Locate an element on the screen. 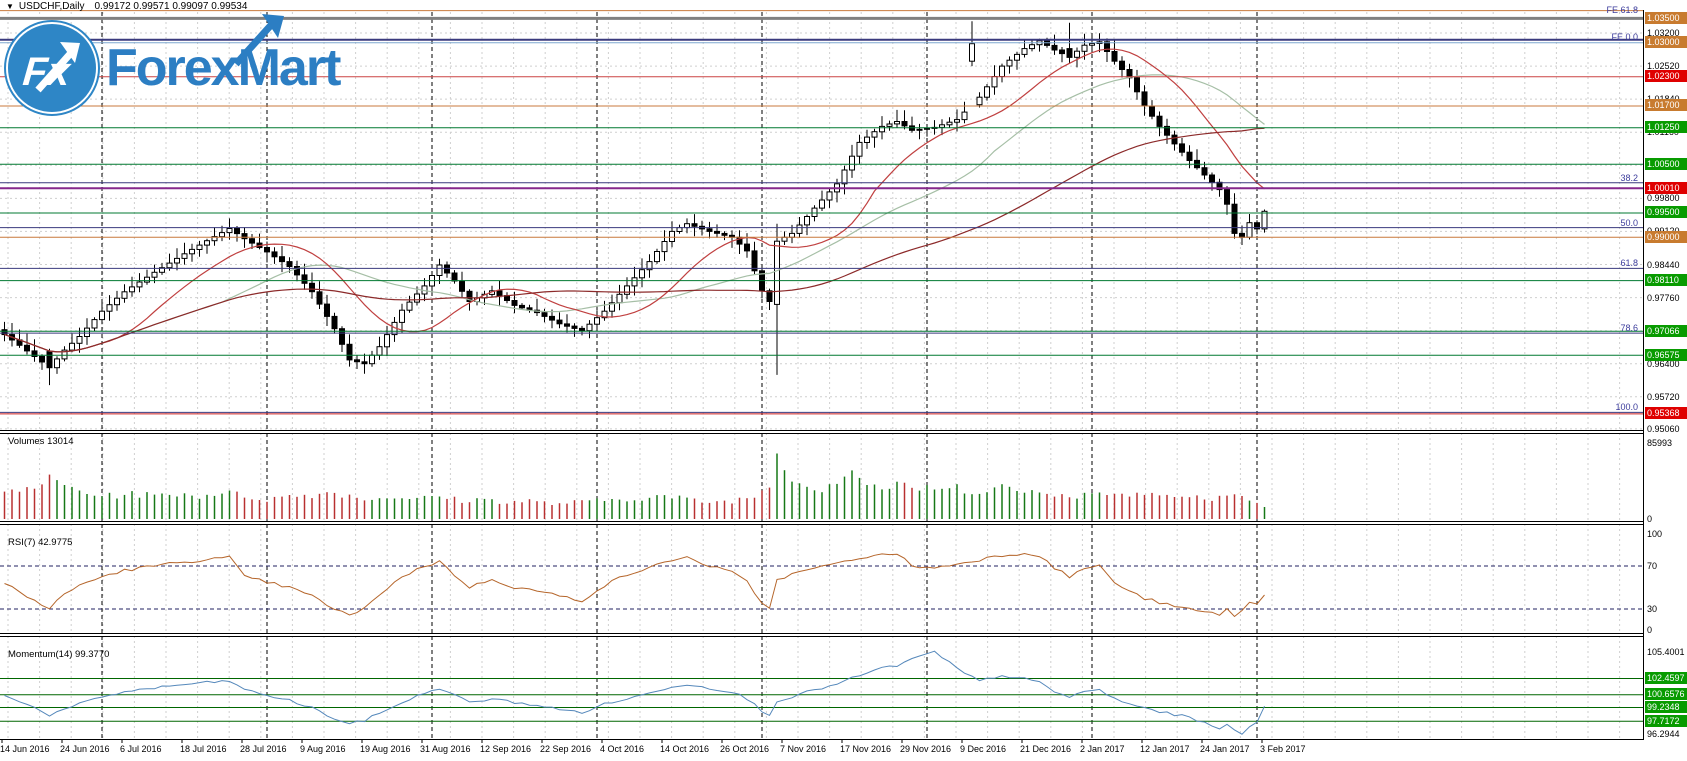 The width and height of the screenshot is (1687, 761). ohlc-values: 0.99172 0.99571 0.99097 0.99534 is located at coordinates (171, 6).